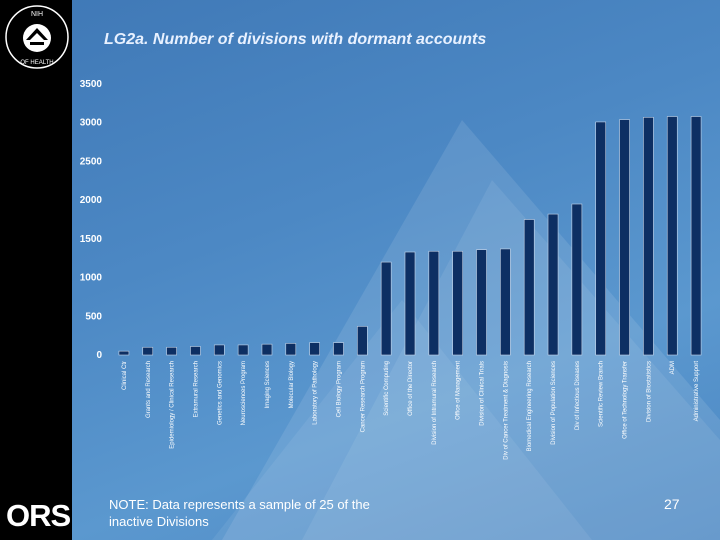 The width and height of the screenshot is (720, 540). Describe the element at coordinates (91, 84) in the screenshot. I see `y-tick-label: 3500` at that location.